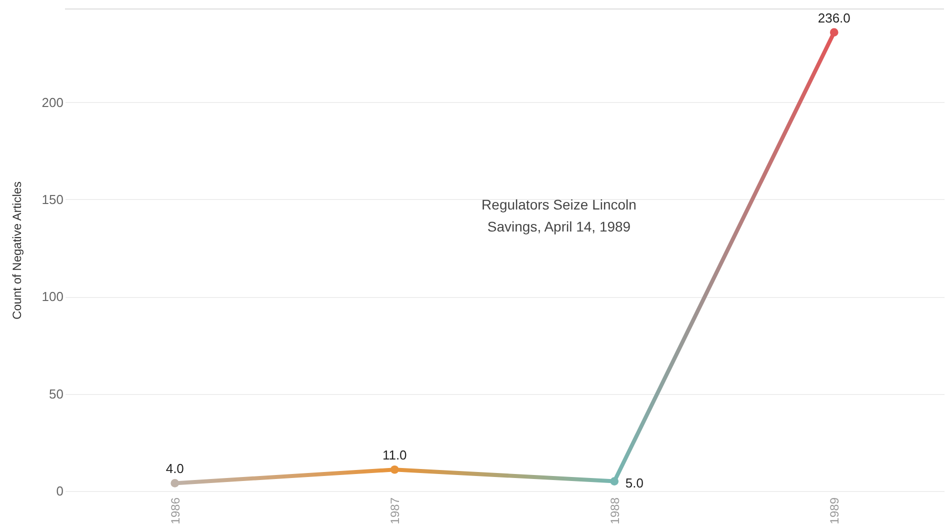 This screenshot has width=945, height=530. I want to click on y-tick-label: 200, so click(53, 102).